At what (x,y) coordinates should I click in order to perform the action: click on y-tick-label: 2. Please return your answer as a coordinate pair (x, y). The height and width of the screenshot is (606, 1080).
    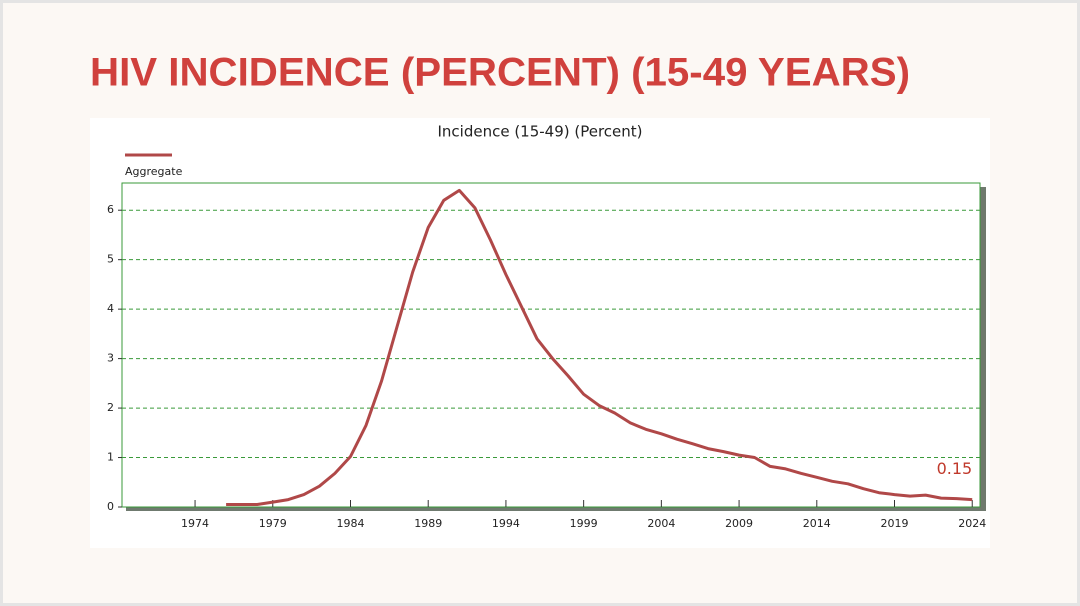
    Looking at the image, I should click on (110, 407).